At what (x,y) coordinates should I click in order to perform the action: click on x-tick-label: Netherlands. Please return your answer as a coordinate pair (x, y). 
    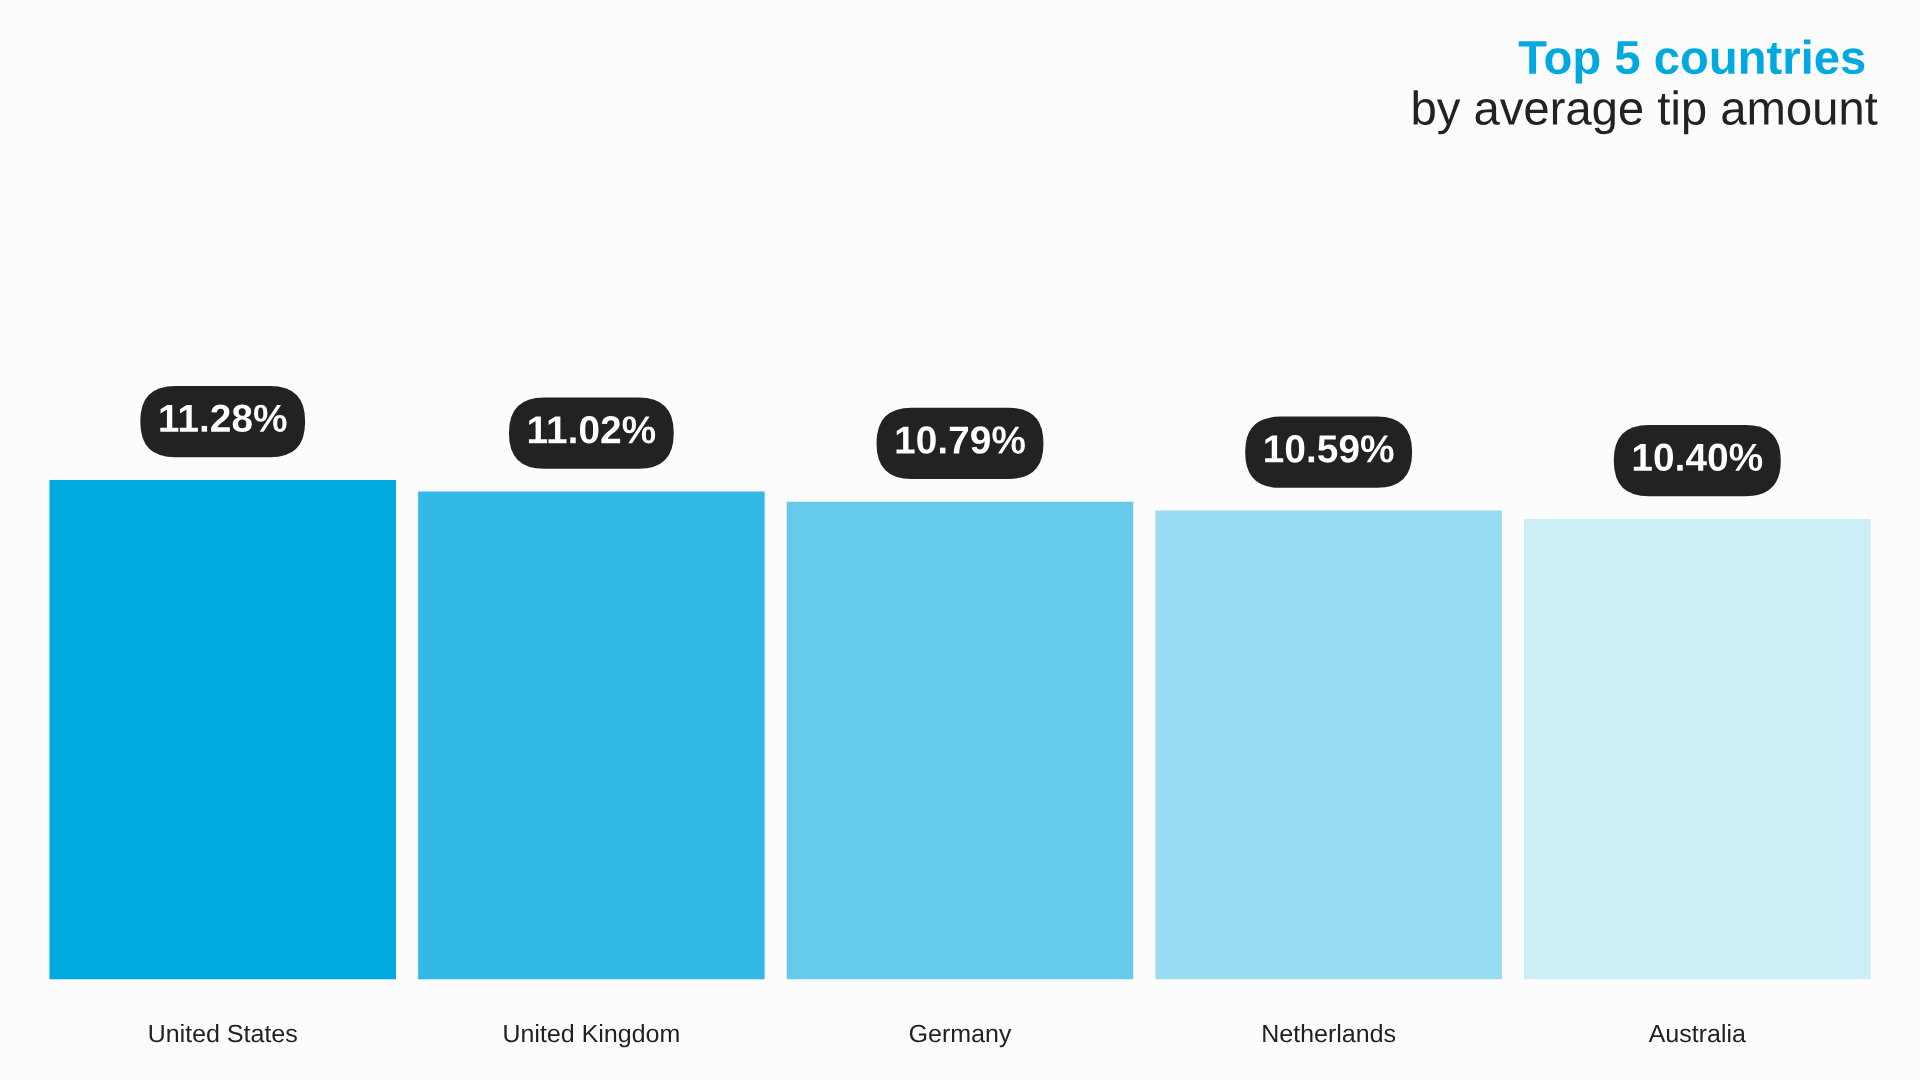
    Looking at the image, I should click on (1329, 1033).